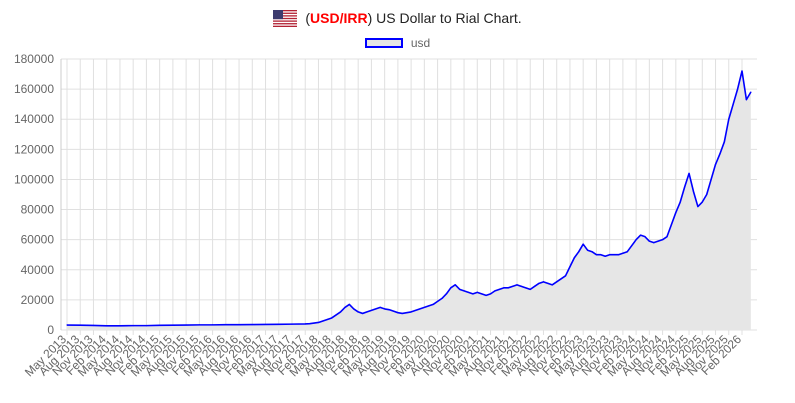 The image size is (795, 403). What do you see at coordinates (285, 18) in the screenshot?
I see `us-flag-graphic` at bounding box center [285, 18].